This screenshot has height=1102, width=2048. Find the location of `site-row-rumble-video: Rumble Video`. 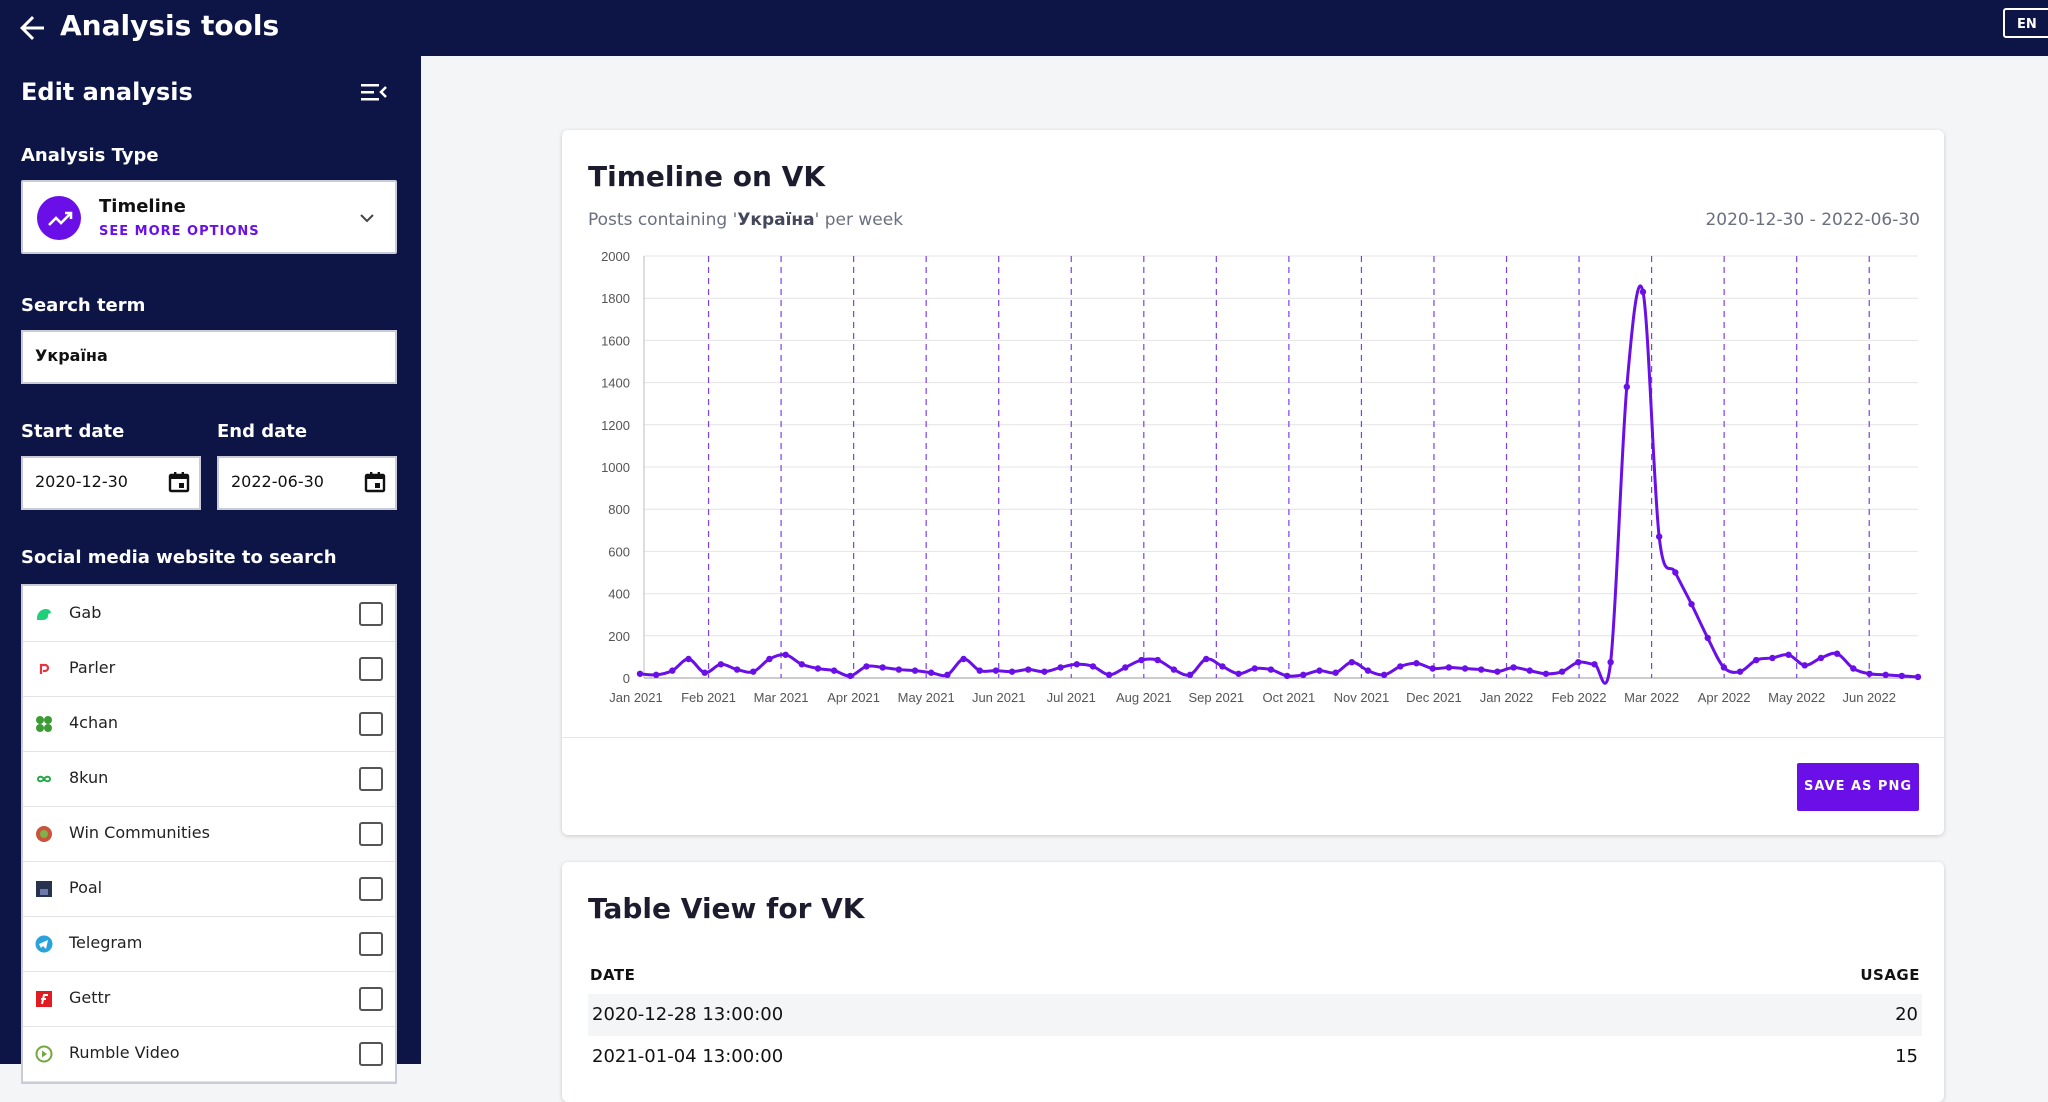

site-row-rumble-video: Rumble Video is located at coordinates (209, 1054).